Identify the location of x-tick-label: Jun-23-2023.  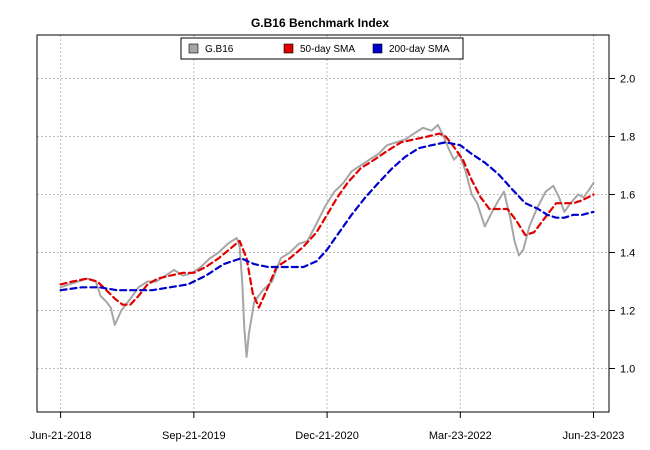
(594, 436).